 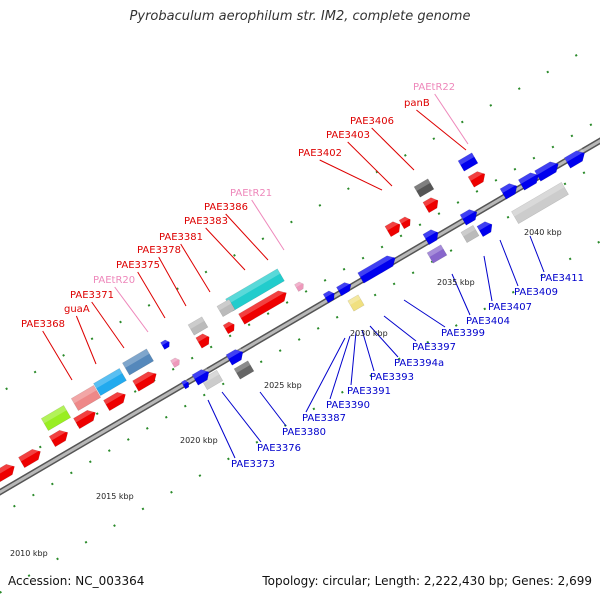 I want to click on gene-label-forward: PAE3381, so click(x=181, y=237).